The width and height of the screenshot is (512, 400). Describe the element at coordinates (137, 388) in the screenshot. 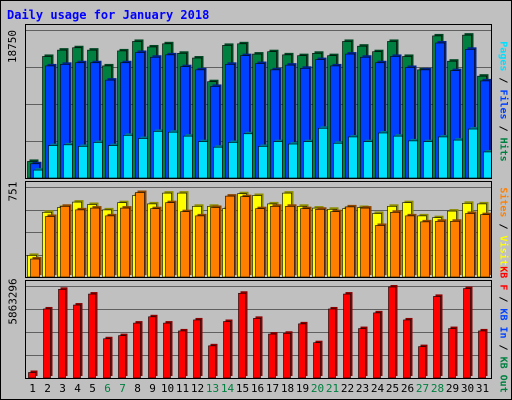

I see `x-tick-label: 8` at that location.